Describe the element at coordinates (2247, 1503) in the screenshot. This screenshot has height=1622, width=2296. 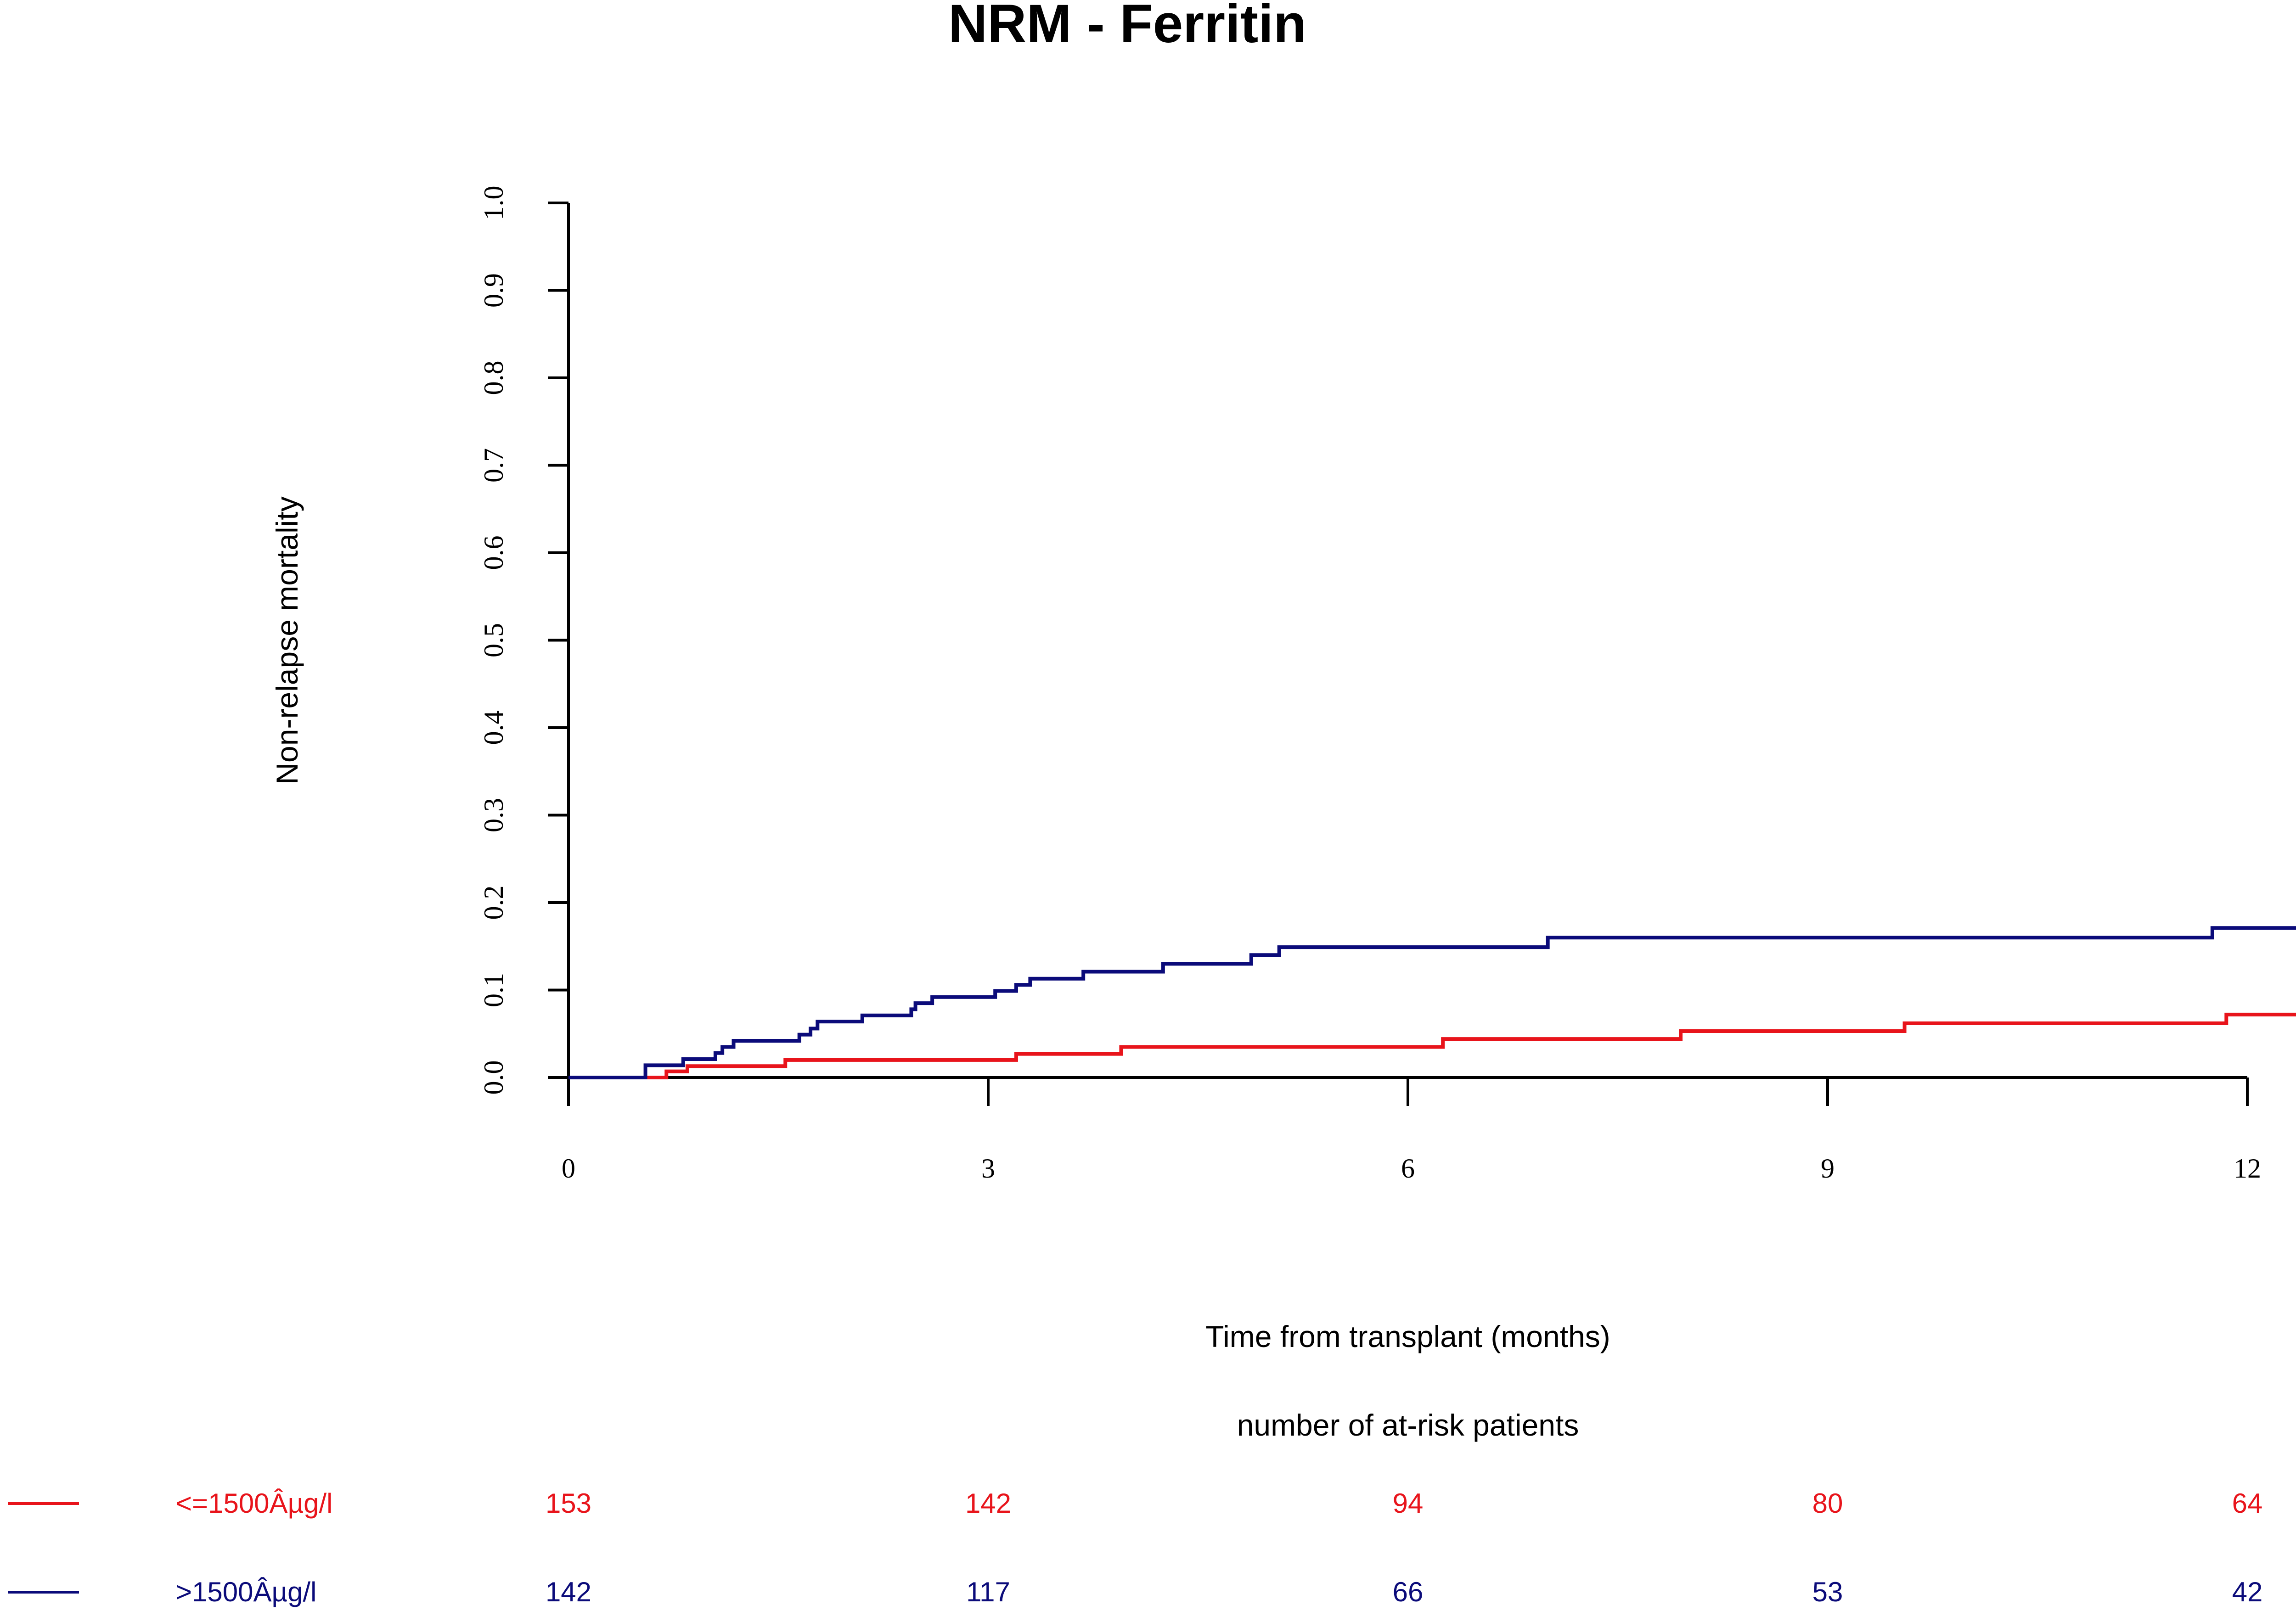
I see `risk-count: 64` at that location.